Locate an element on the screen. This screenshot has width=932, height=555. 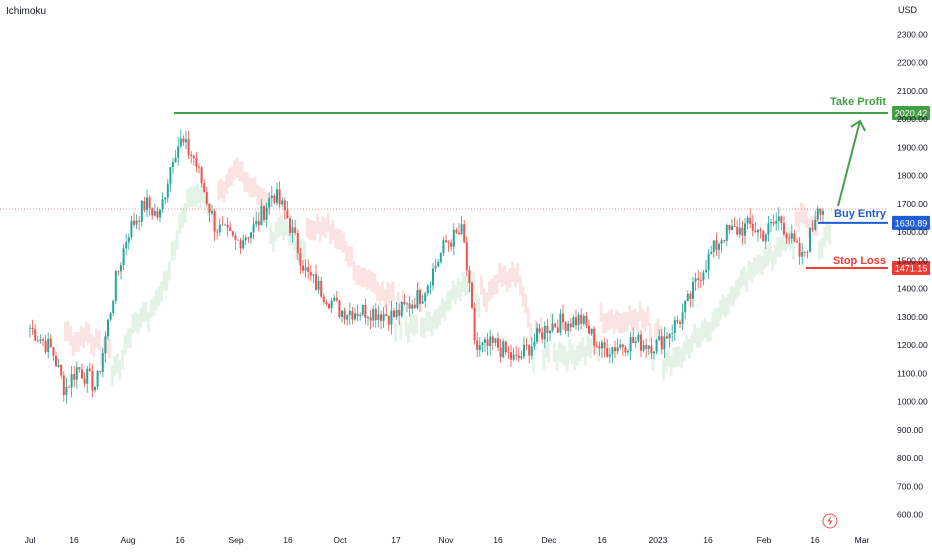
x-tick-label: Aug is located at coordinates (127, 540).